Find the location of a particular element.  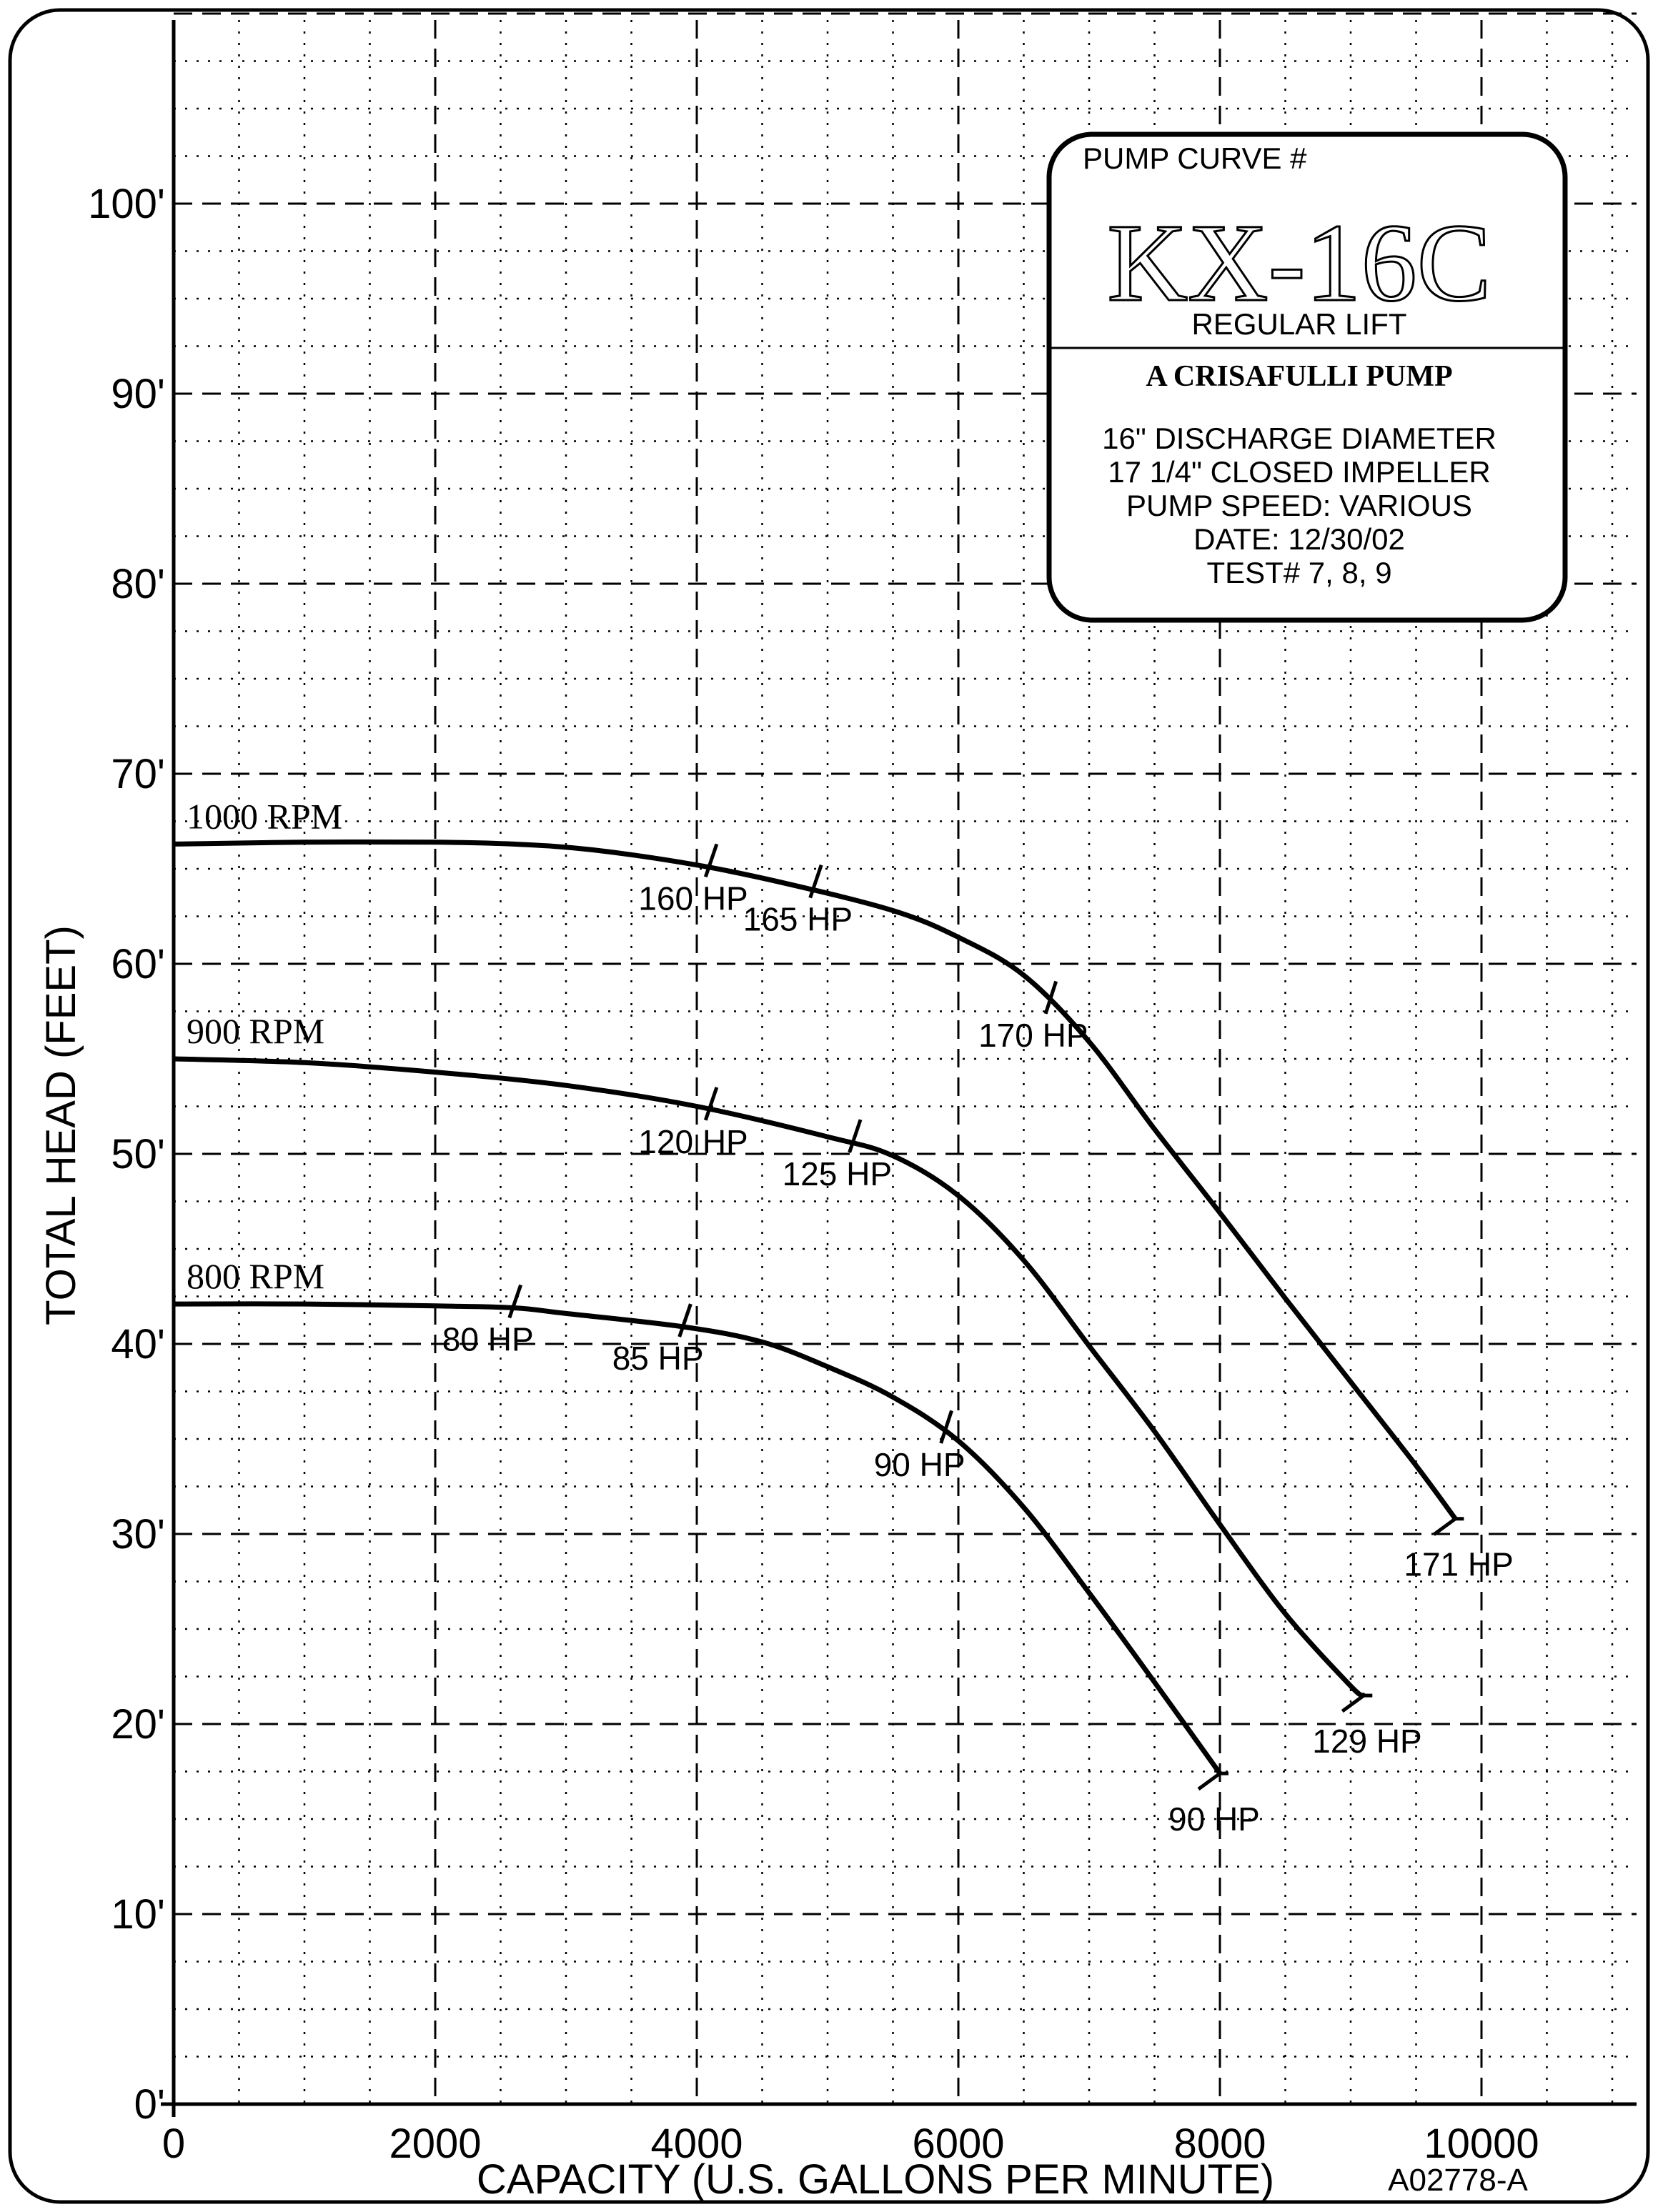

title-block-frame is located at coordinates (1307, 377).